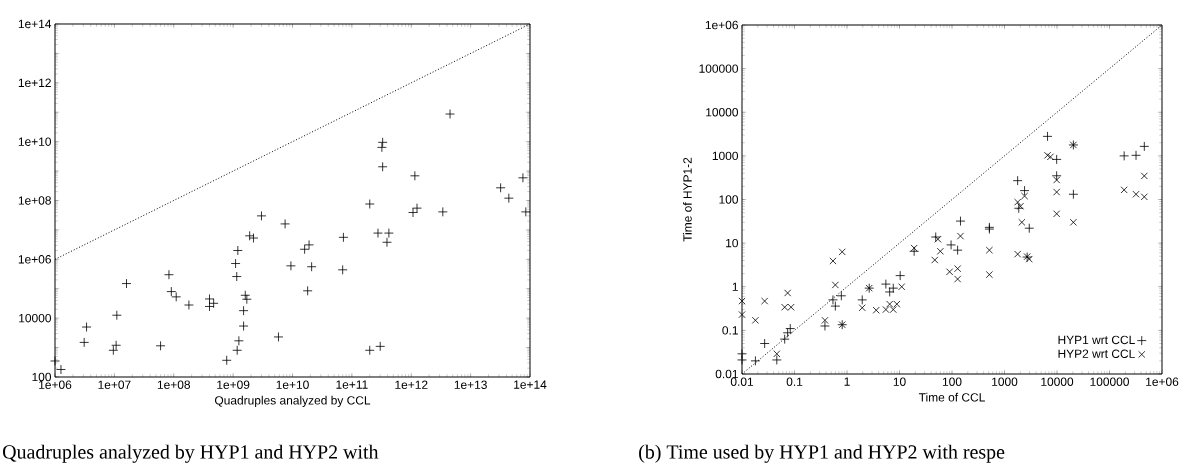  Describe the element at coordinates (725, 156) in the screenshot. I see `y-tick-label: 1000` at that location.